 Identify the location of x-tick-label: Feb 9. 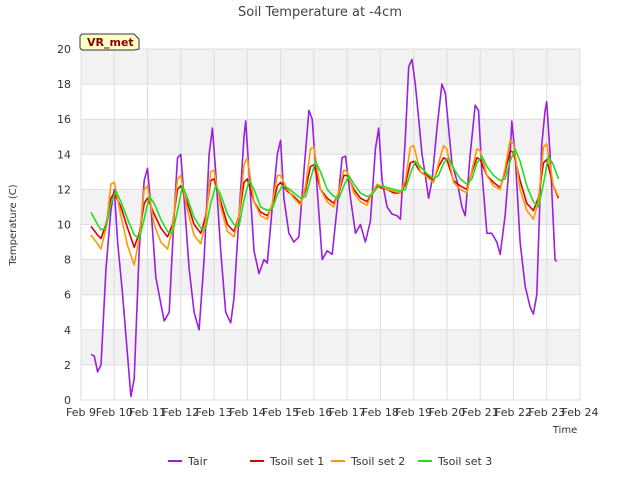
(81, 412).